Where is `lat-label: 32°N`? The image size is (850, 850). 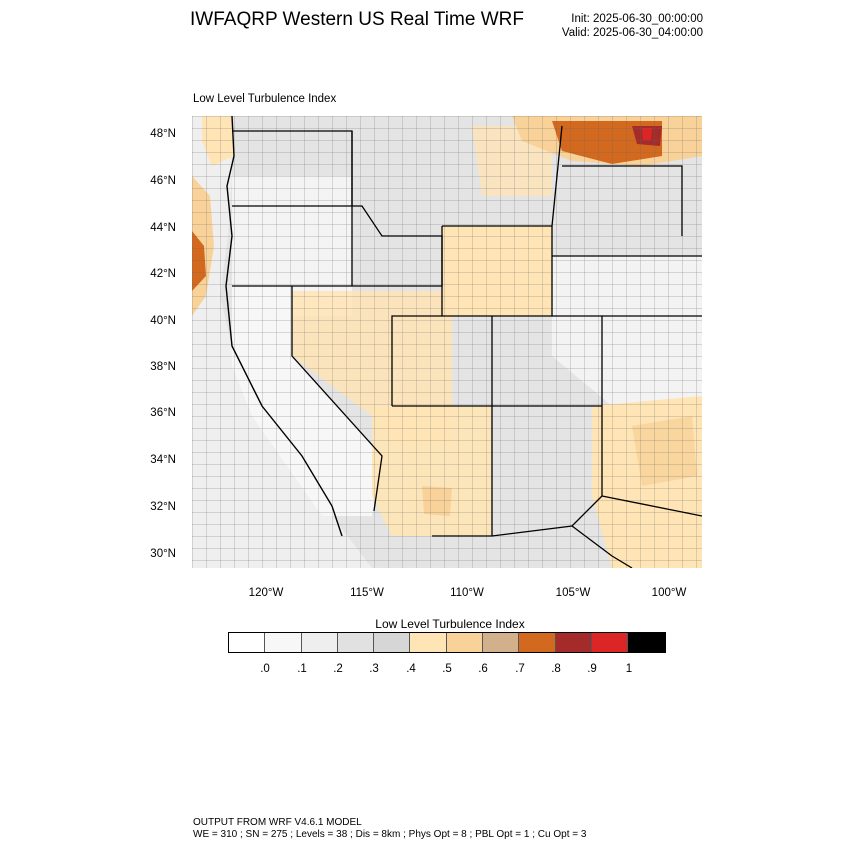
lat-label: 32°N is located at coordinates (163, 507).